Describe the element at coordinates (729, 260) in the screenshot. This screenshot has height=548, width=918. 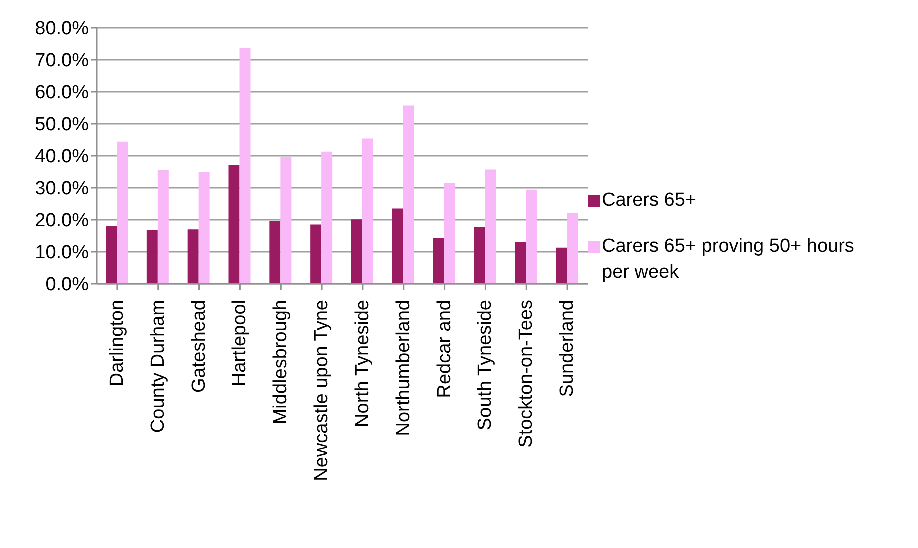
I see `legend-label: Carers 65+ proving 50+ hours per week` at that location.